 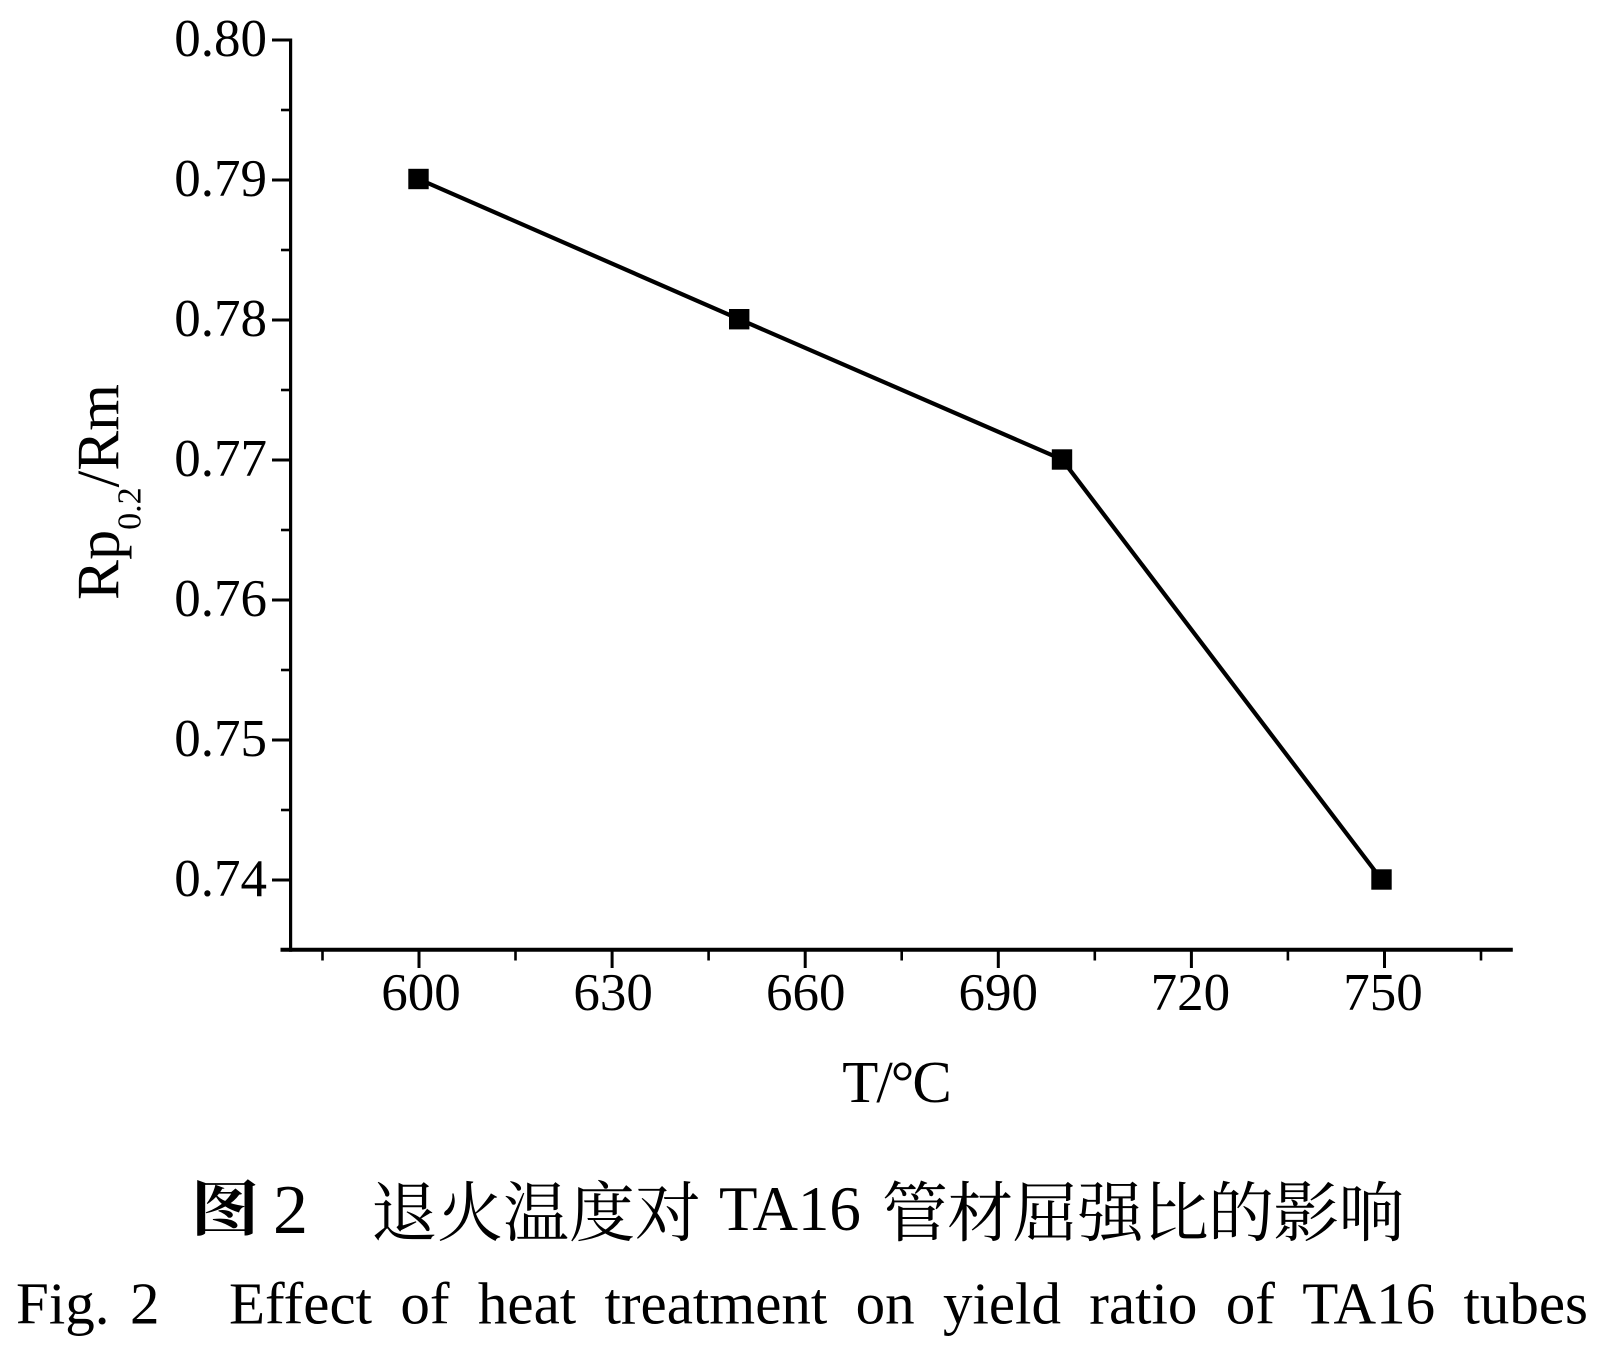 I want to click on svg-text: Fig., so click(x=62, y=1304).